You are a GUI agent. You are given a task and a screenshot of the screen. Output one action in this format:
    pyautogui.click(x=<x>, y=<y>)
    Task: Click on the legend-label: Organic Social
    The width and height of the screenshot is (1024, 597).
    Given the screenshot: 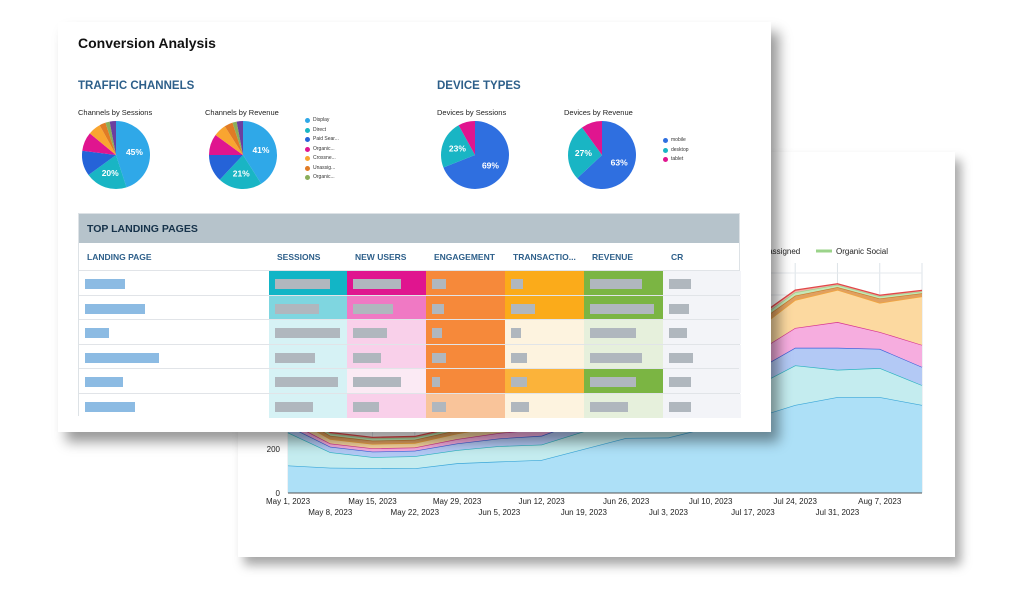 What is the action you would take?
    pyautogui.click(x=862, y=251)
    